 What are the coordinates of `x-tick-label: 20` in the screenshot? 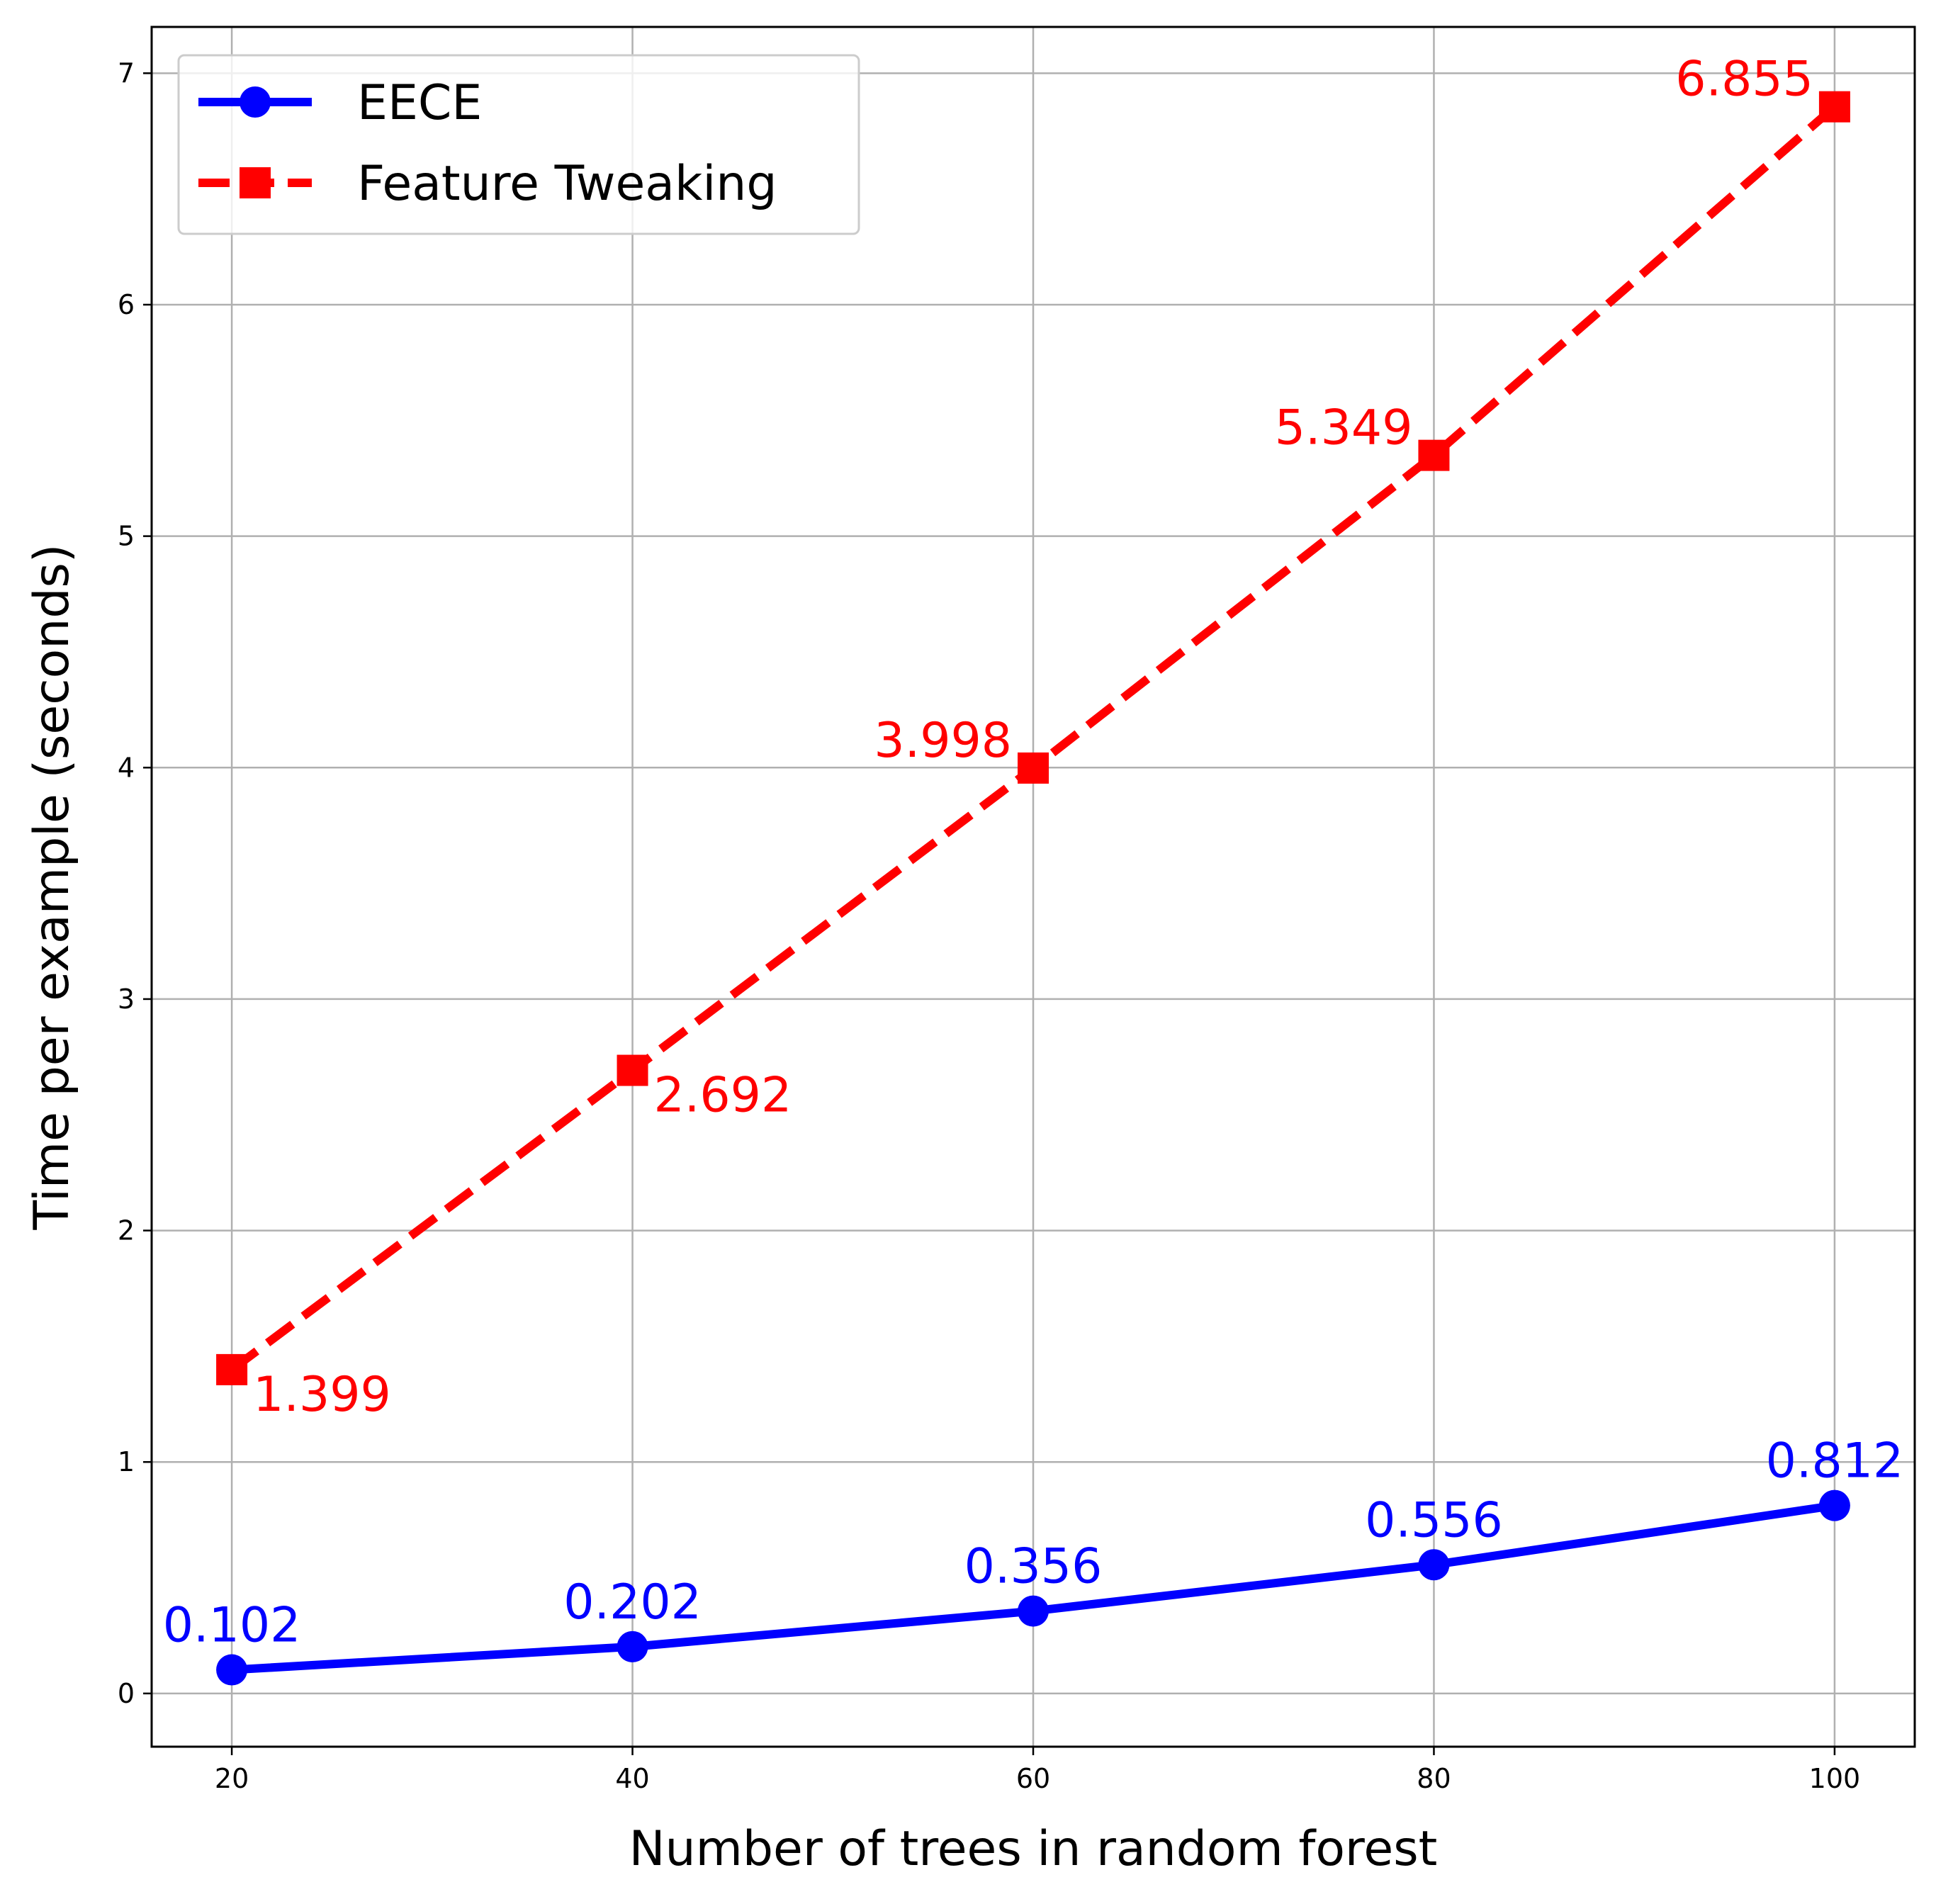 It's located at (232, 1778).